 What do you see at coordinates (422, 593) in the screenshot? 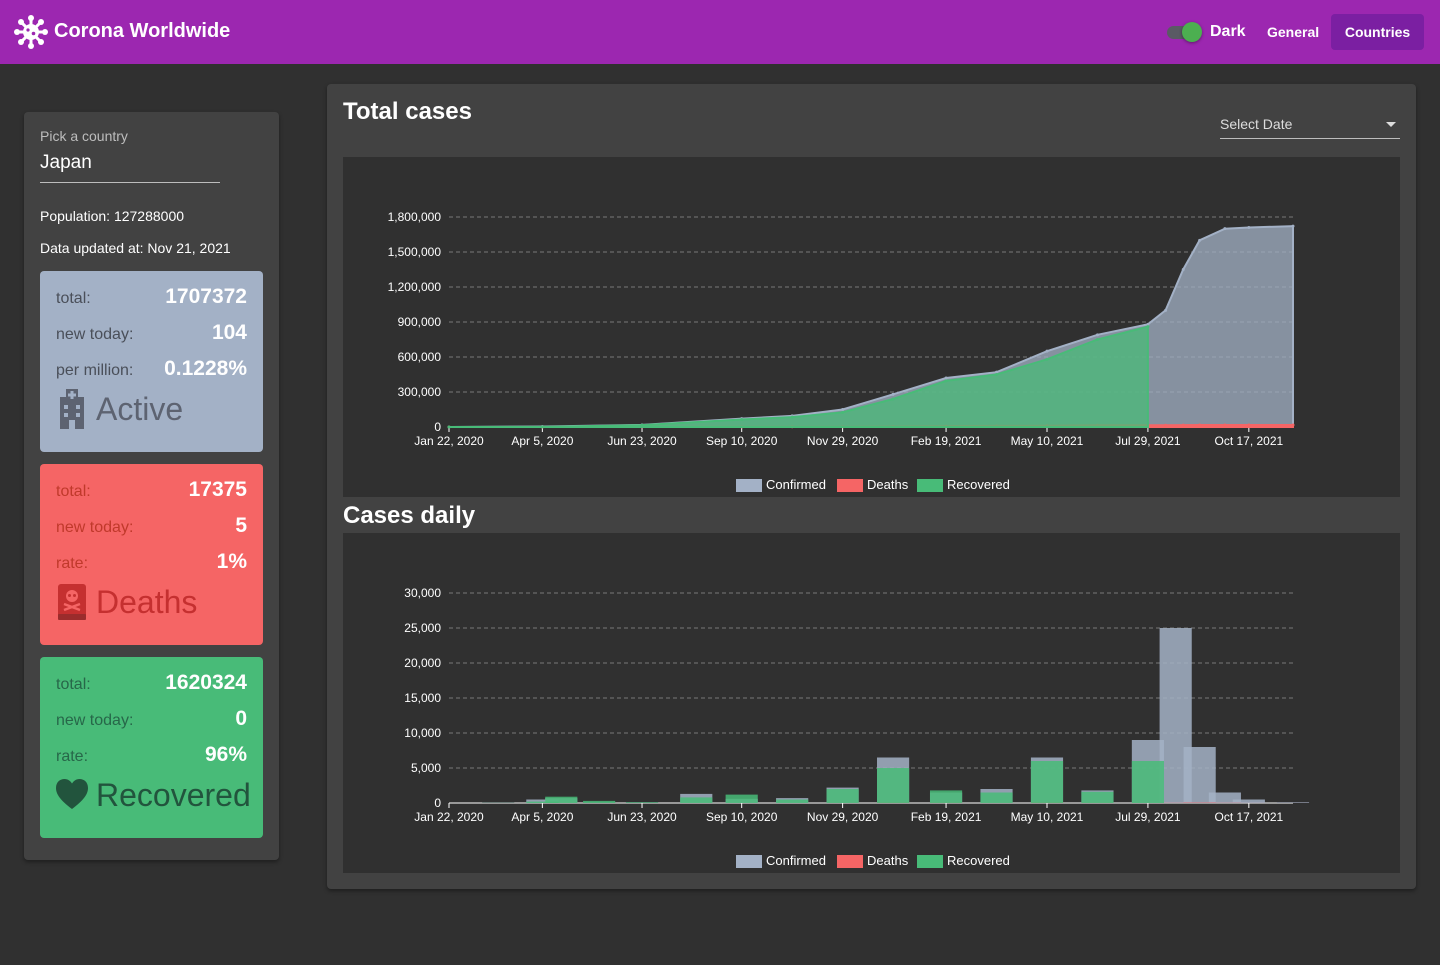
I see `y-tick-label: 30,000` at bounding box center [422, 593].